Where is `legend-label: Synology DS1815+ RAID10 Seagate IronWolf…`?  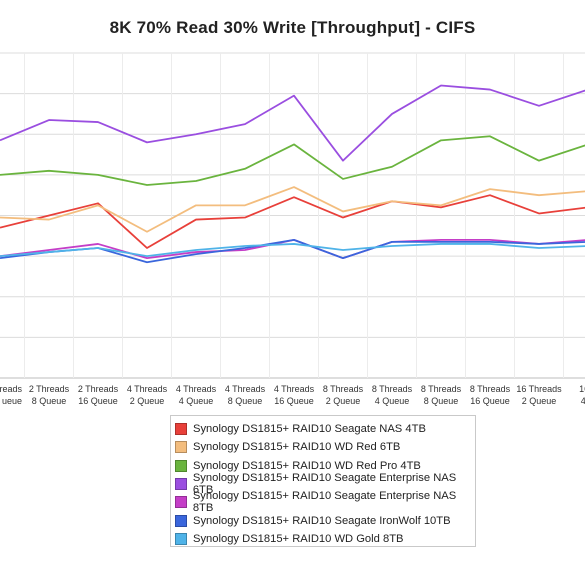 legend-label: Synology DS1815+ RAID10 Seagate IronWolf… is located at coordinates (322, 520).